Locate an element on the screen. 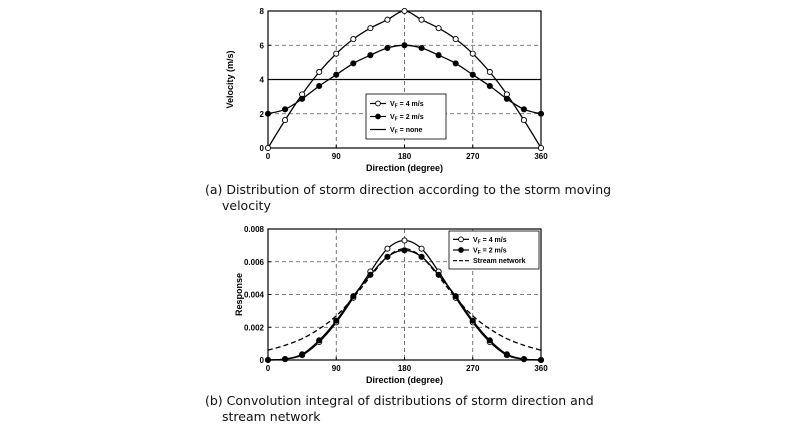 The image size is (800, 431). y-tick-label: 0.004 is located at coordinates (254, 295).